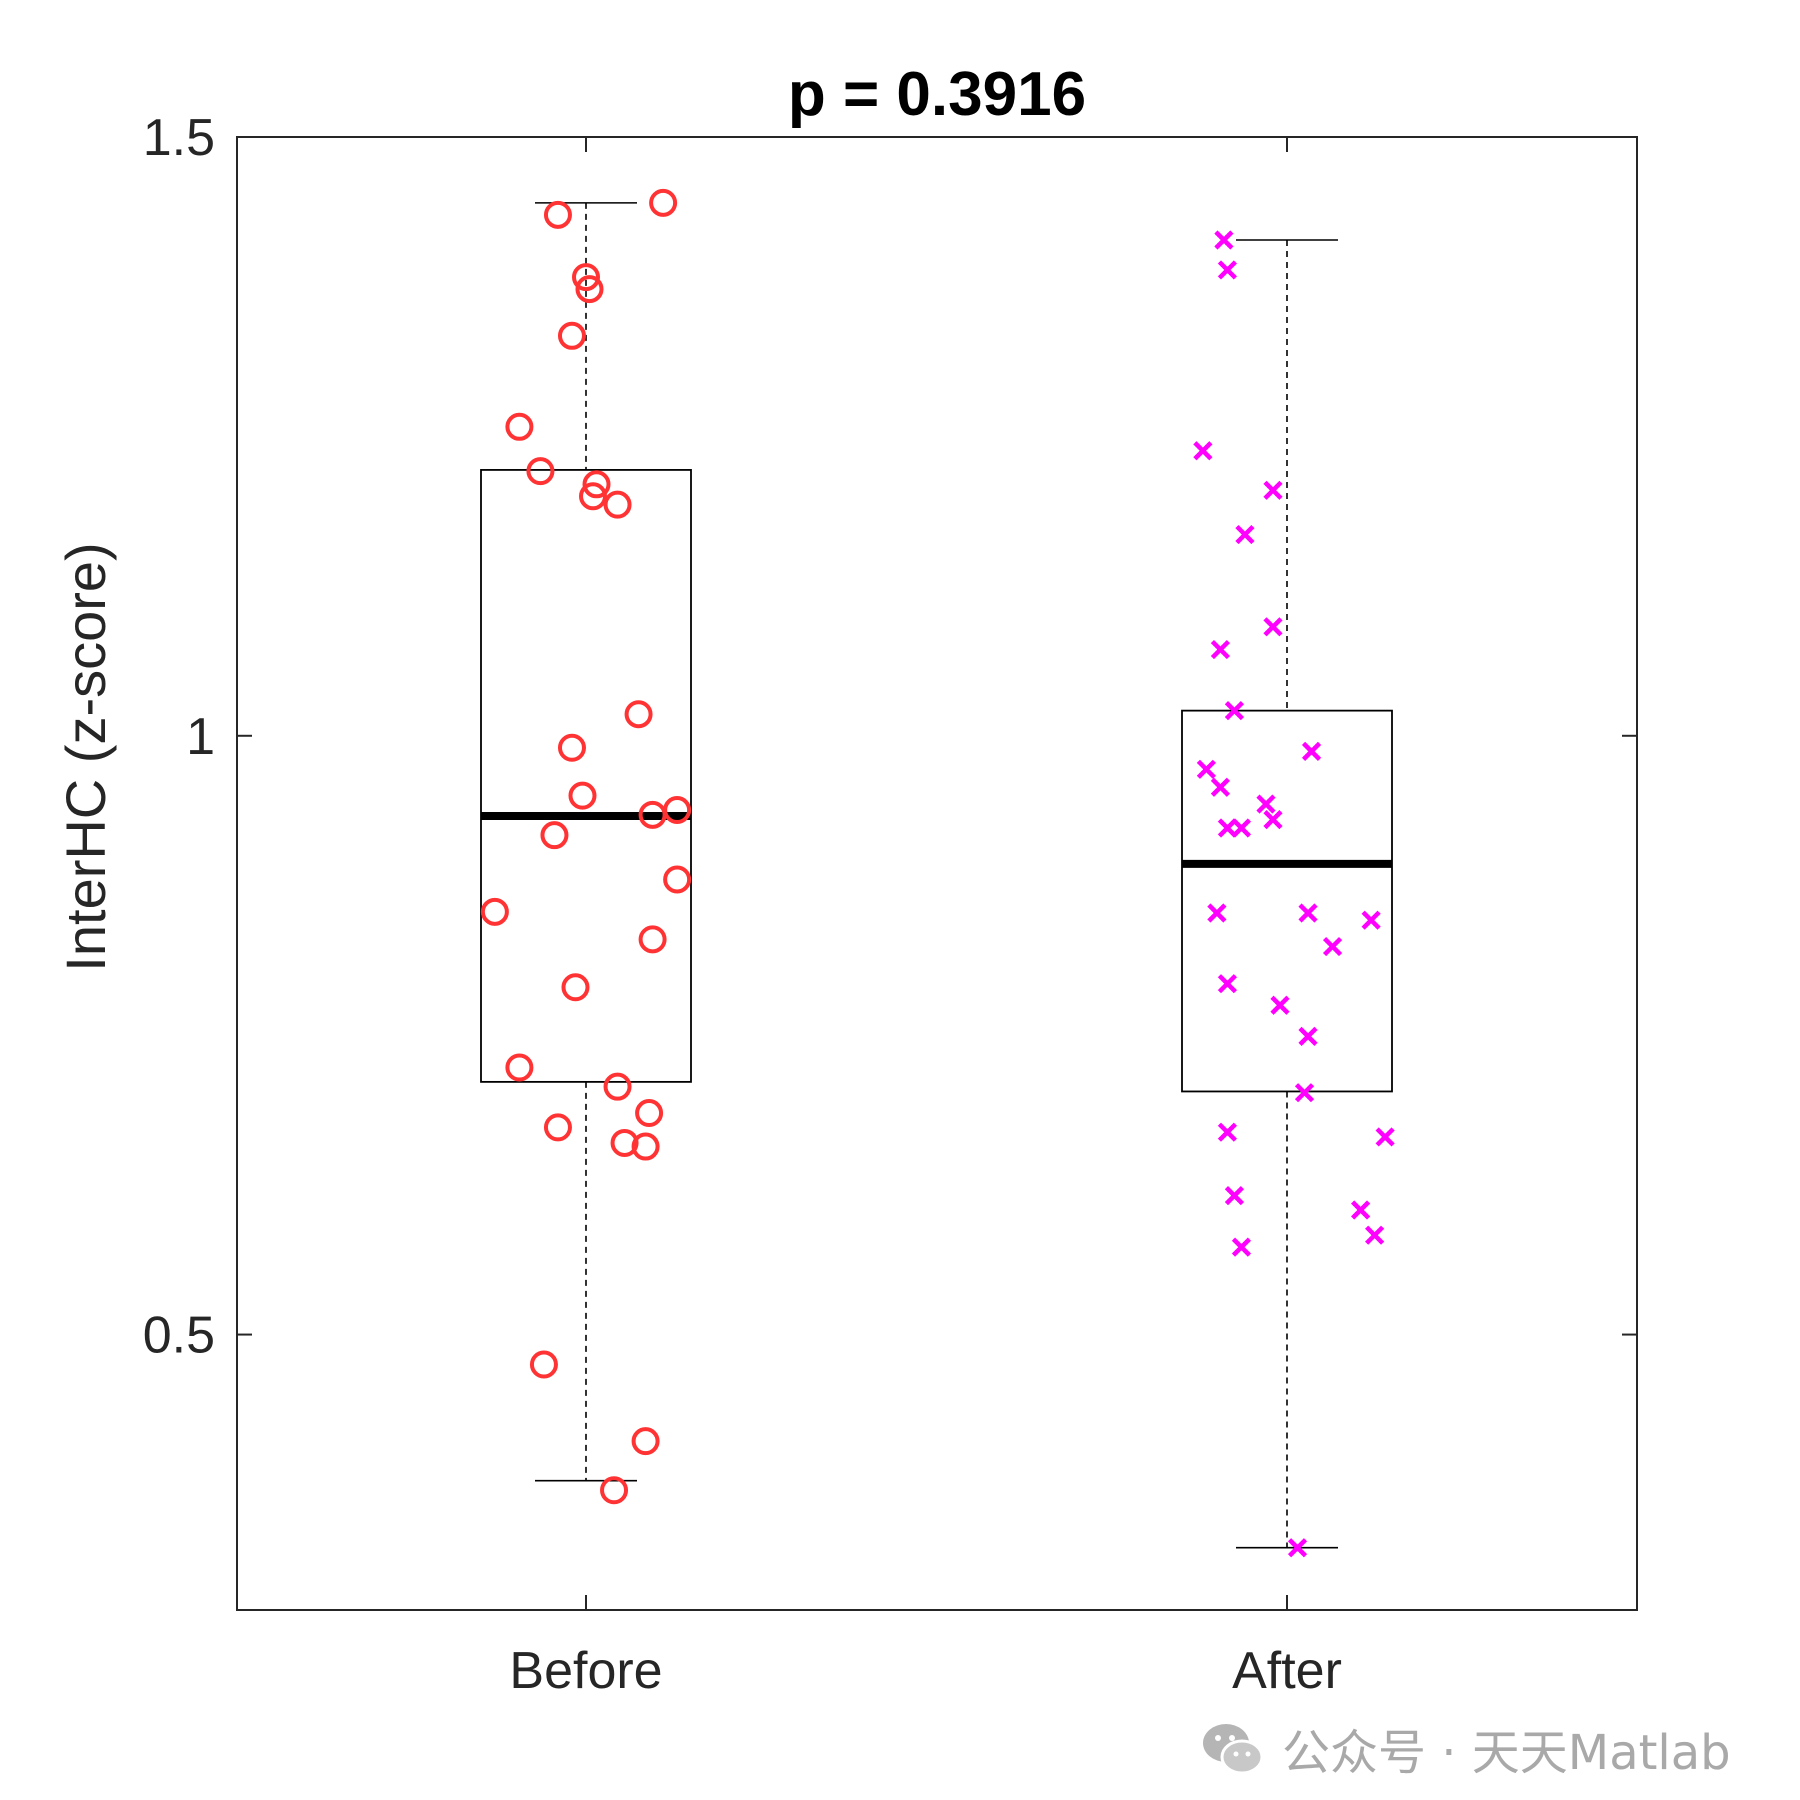 The width and height of the screenshot is (1800, 1800). Describe the element at coordinates (585, 1671) in the screenshot. I see `x-tick-label-before: Before` at that location.